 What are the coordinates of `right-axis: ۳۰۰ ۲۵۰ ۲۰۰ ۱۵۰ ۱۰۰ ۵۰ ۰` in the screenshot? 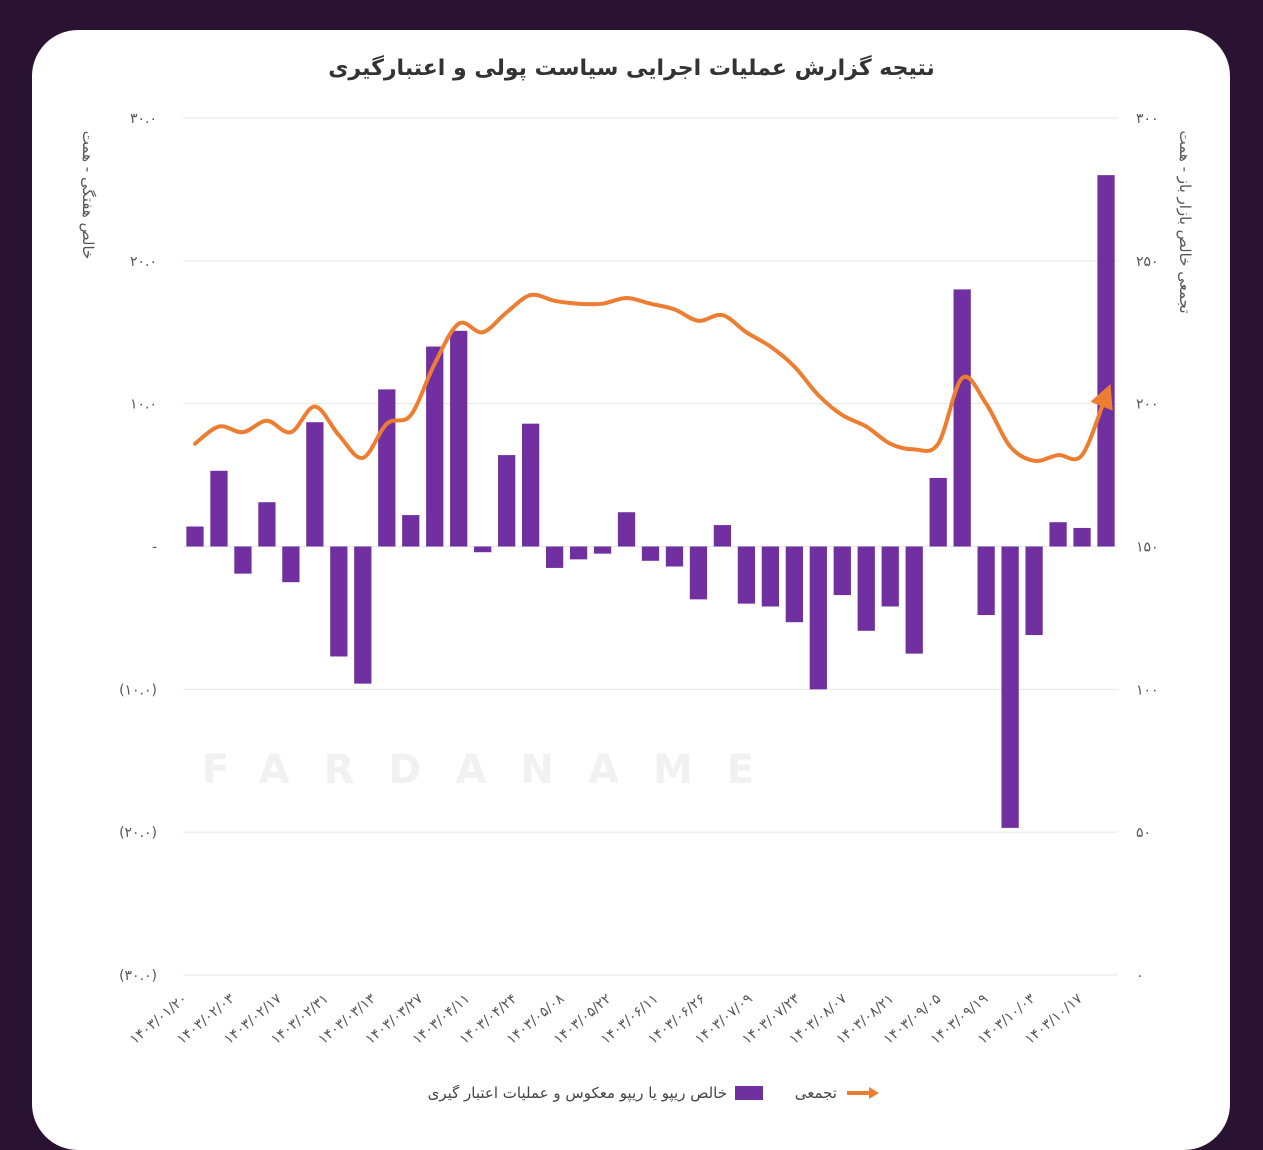 It's located at (1147, 547).